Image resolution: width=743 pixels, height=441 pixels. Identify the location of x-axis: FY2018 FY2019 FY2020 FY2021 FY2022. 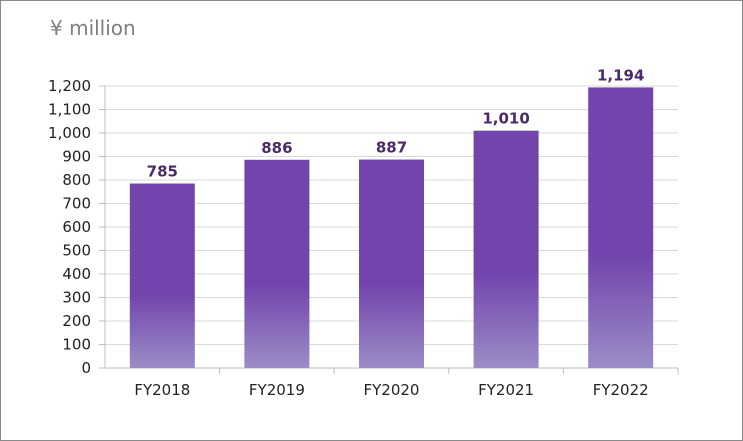
(406, 383).